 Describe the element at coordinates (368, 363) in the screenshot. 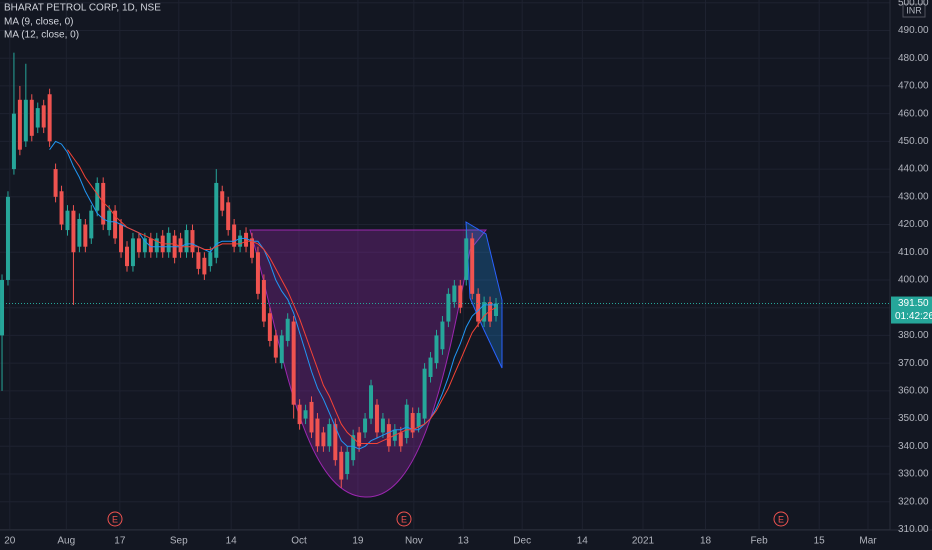

I see `cup-pattern` at that location.